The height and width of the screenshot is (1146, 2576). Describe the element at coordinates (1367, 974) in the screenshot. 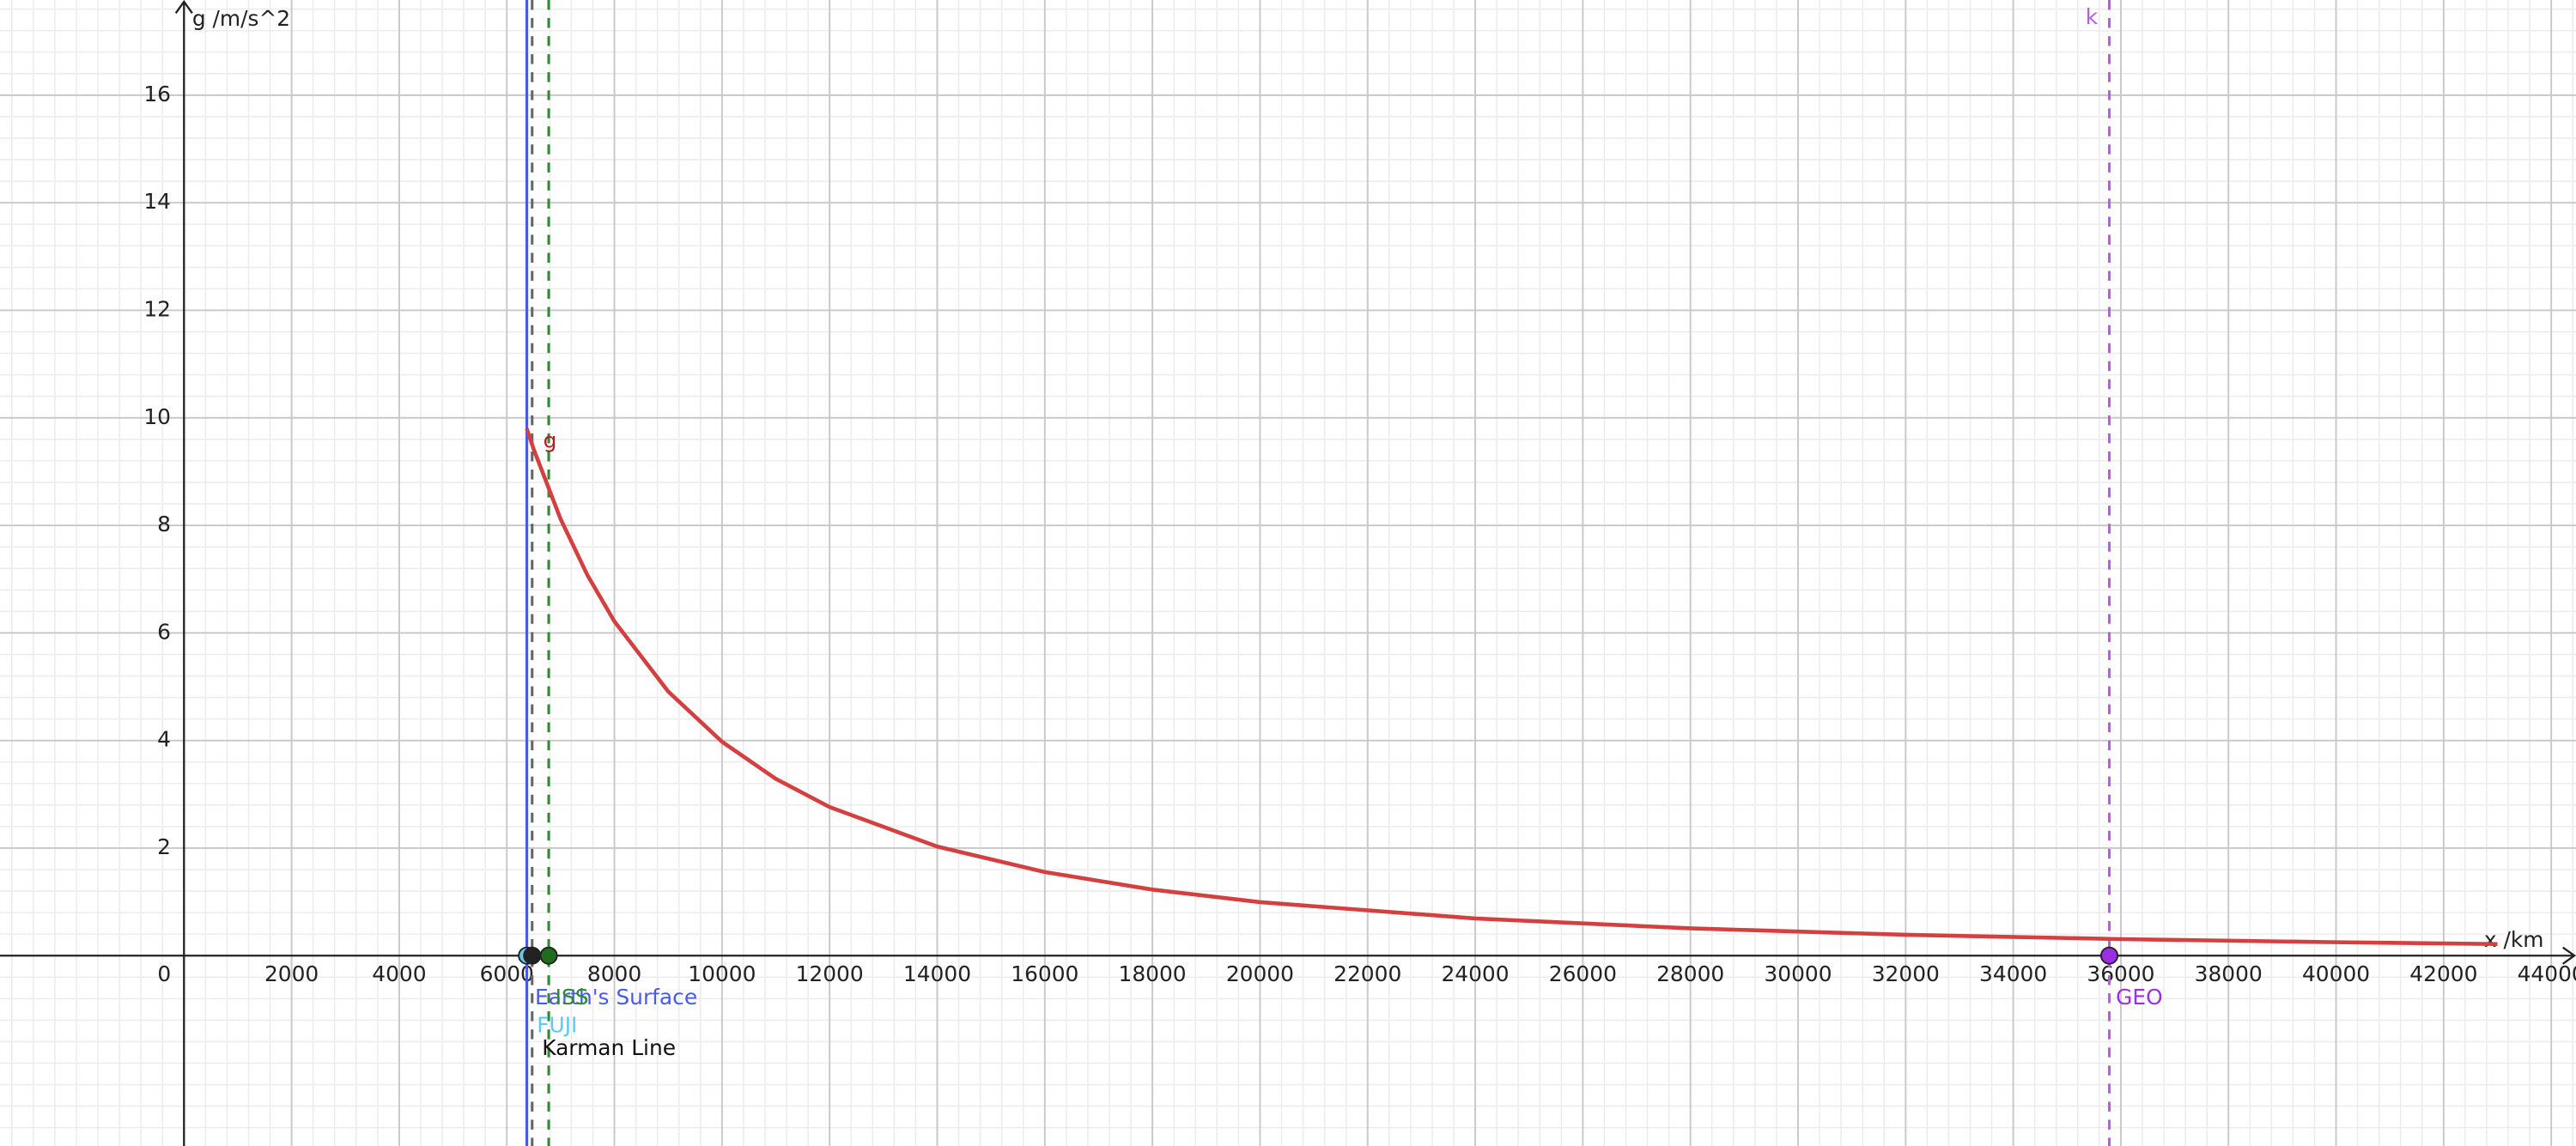

I see `x-tick-label: 22000` at that location.